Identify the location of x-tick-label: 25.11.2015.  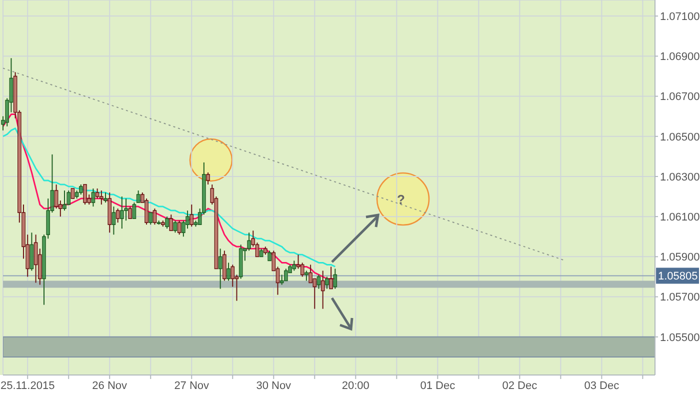
(27, 386).